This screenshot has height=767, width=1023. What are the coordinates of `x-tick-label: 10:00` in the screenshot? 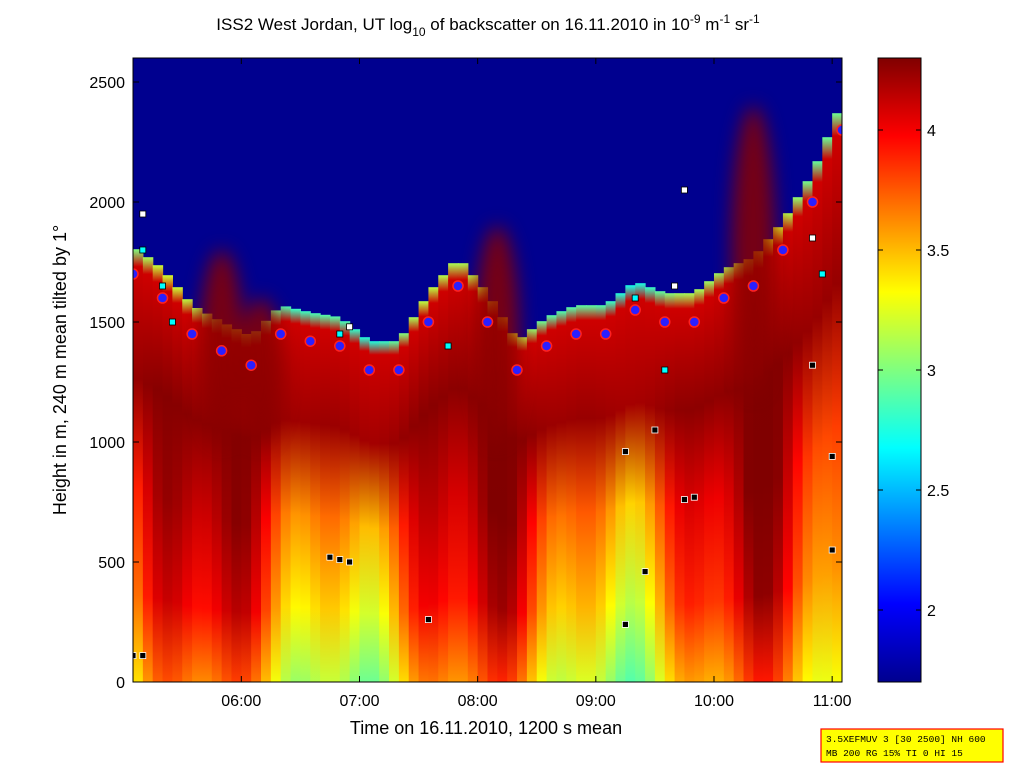 It's located at (714, 701).